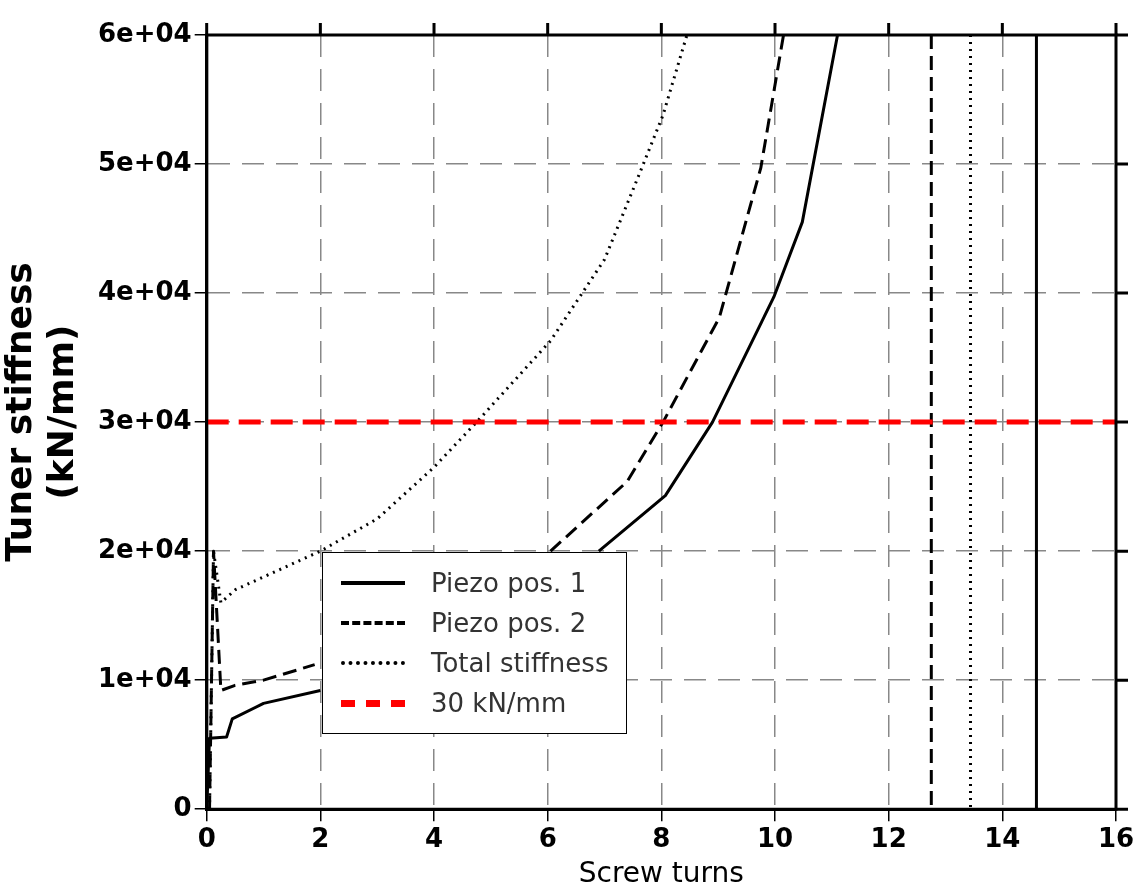  What do you see at coordinates (144, 548) in the screenshot?
I see `y-tick-label: 2e+04` at bounding box center [144, 548].